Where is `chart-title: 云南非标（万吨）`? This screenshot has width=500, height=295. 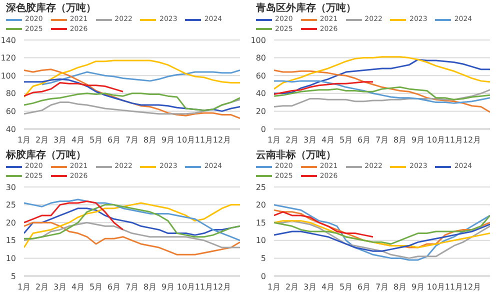
chart-title: 云南非标（万吨） is located at coordinates (296, 155).